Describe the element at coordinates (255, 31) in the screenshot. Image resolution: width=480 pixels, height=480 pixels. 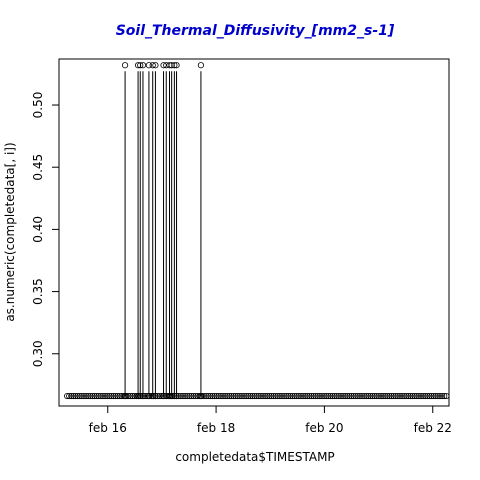
I see `chart-title: Soil_Thermal_Diffusivity_[mm2_s-1]` at that location.